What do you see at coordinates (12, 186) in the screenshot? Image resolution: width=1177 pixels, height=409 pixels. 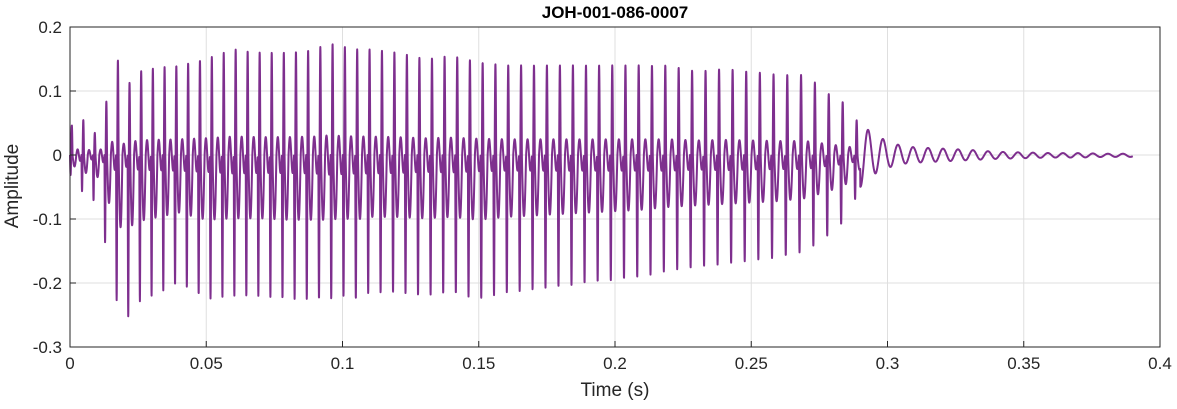 I see `y-axis-label: Amplitude` at bounding box center [12, 186].